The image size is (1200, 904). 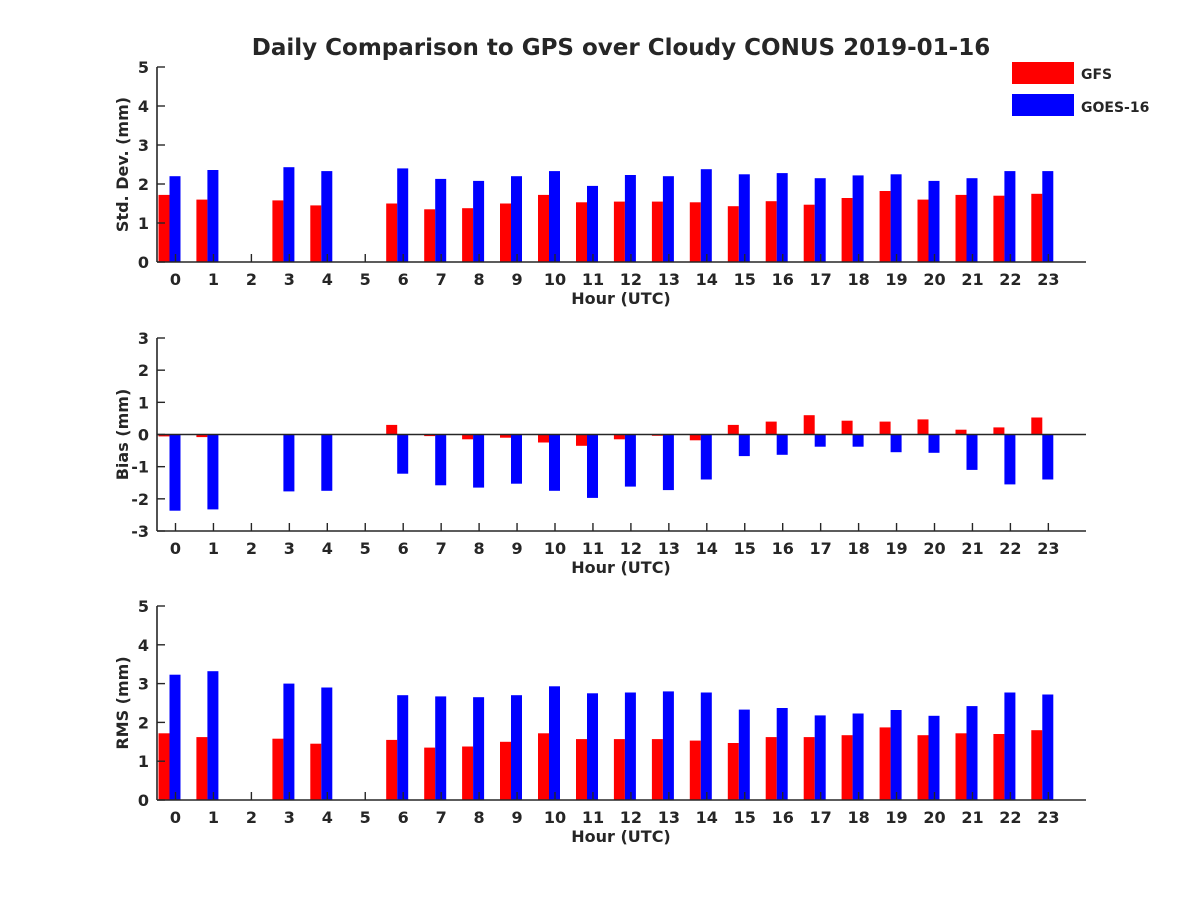 I want to click on x-tick-label-21-panel-1: 21, so click(x=972, y=279).